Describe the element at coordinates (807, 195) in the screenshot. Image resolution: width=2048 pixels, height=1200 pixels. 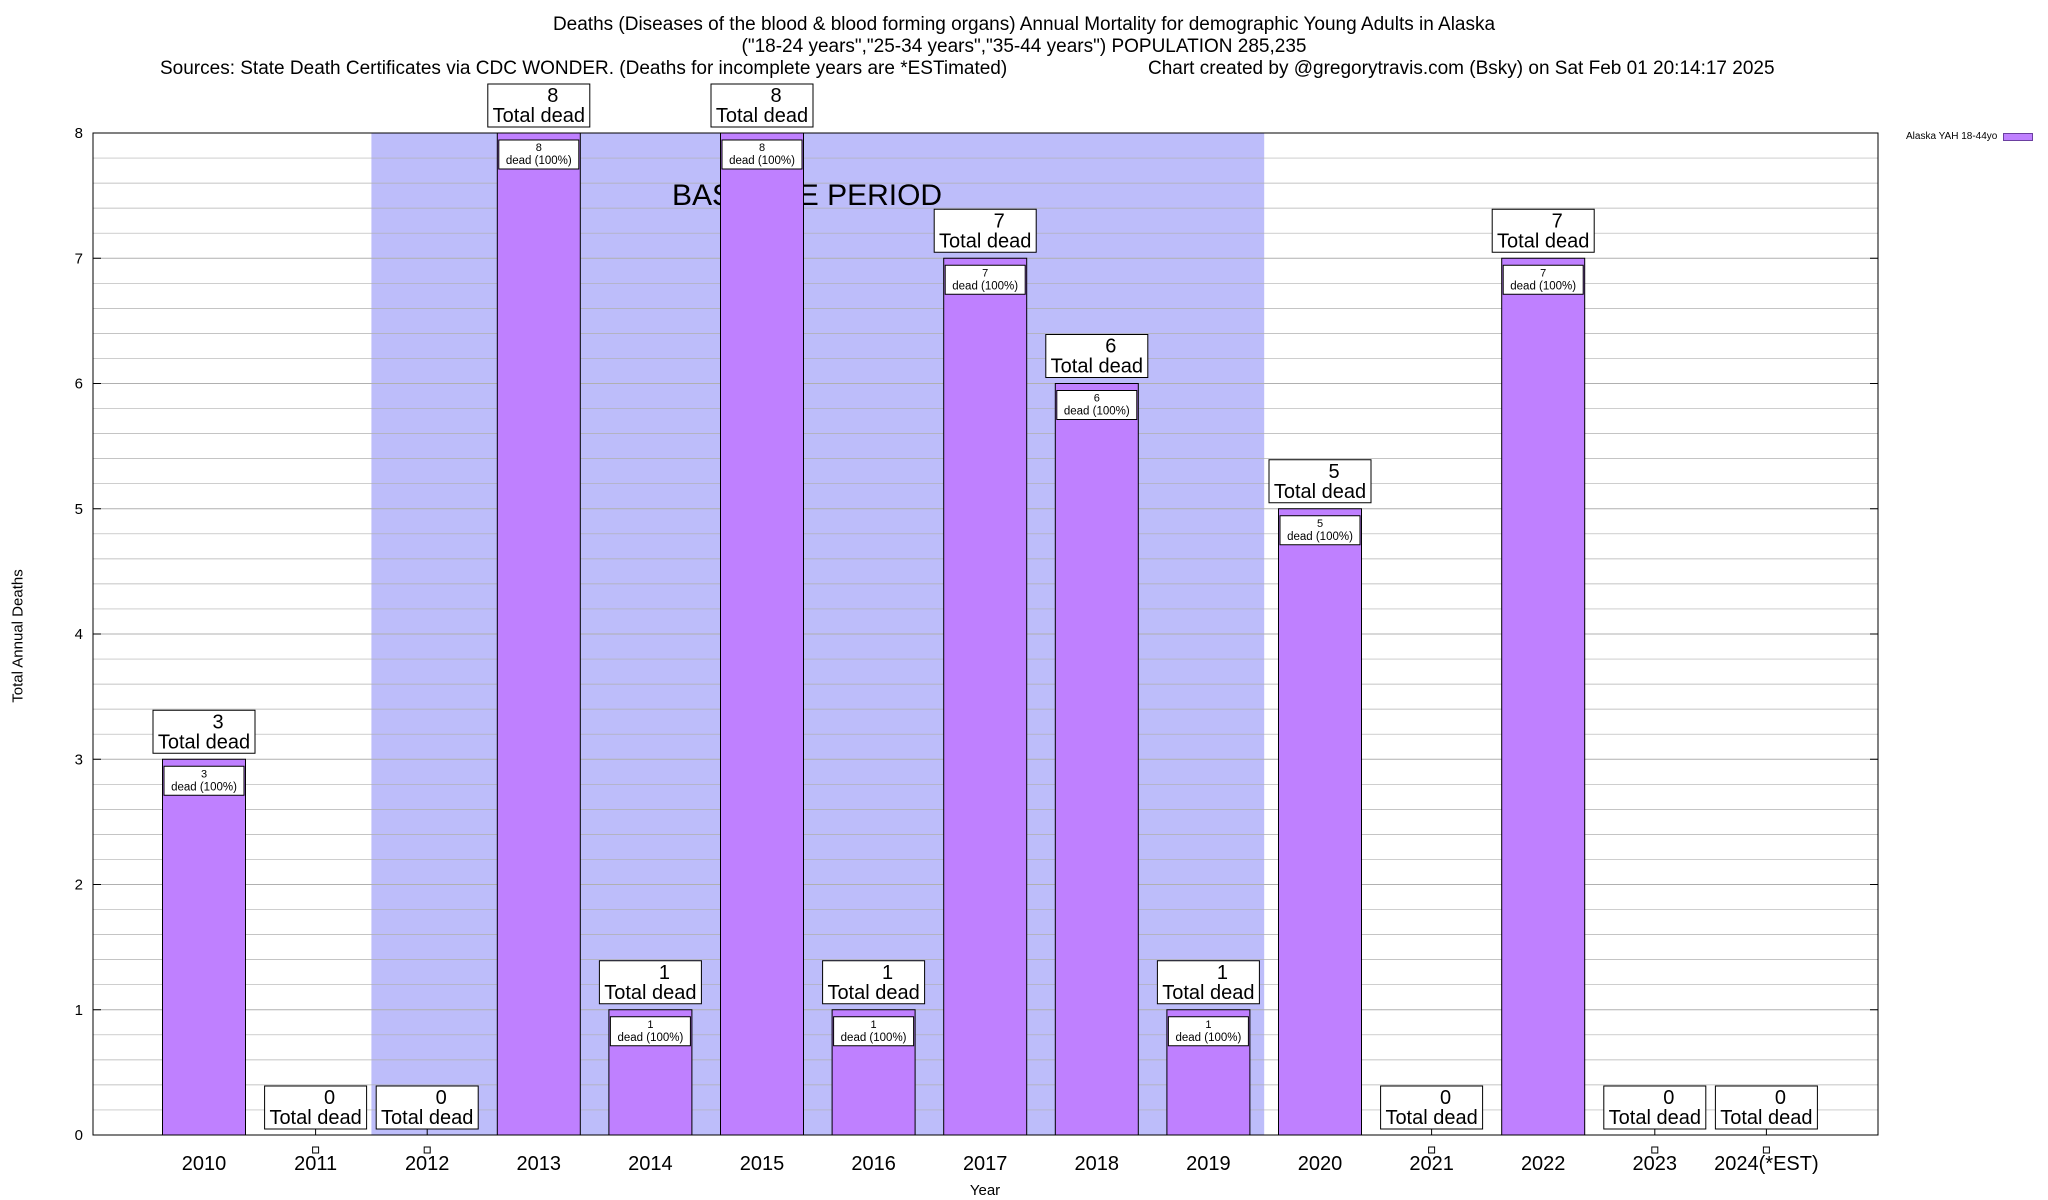
I see `baseline-period-label: BASELINE PERIOD` at that location.